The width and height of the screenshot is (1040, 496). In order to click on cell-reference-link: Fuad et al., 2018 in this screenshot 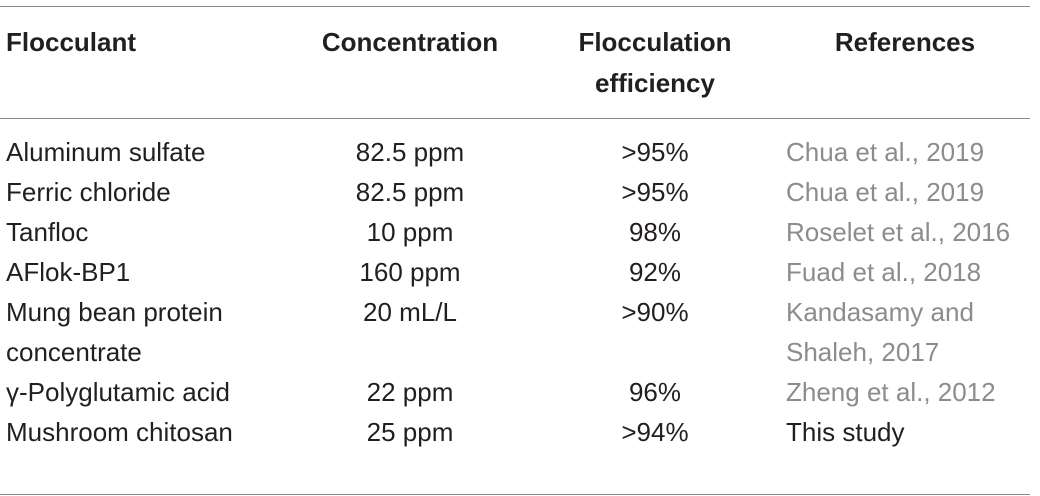, I will do `click(884, 272)`.